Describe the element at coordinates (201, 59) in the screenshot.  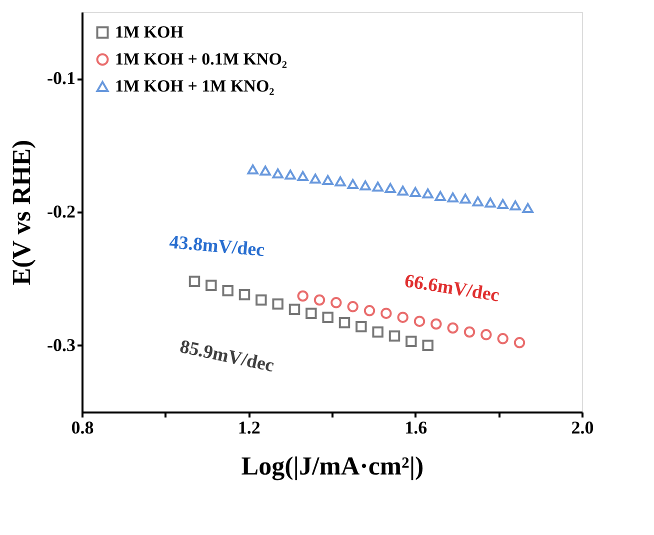
I see `legend-label: 1M KOH + 0.1M KNO₂` at that location.